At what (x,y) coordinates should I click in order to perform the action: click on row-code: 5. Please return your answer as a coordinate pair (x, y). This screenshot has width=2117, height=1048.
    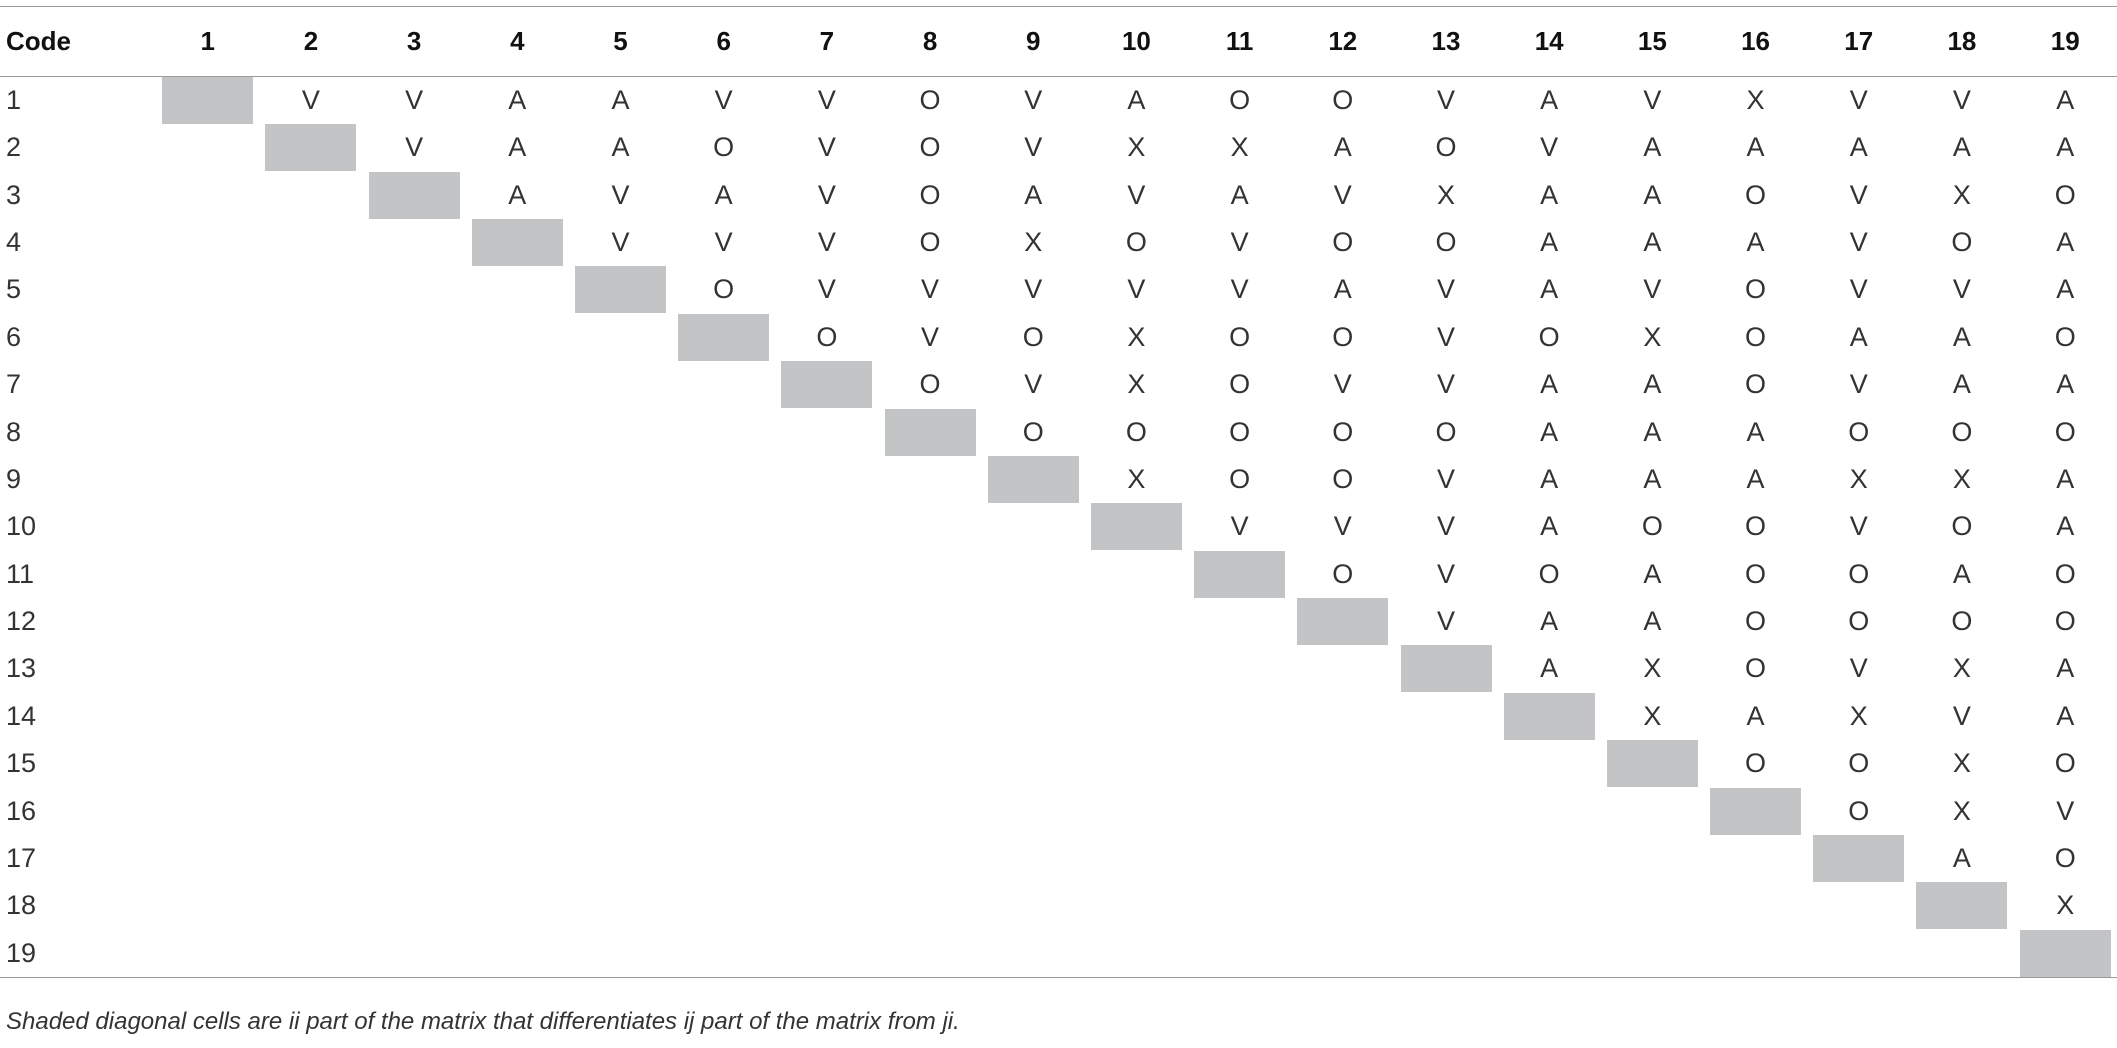
    Looking at the image, I should click on (14, 289).